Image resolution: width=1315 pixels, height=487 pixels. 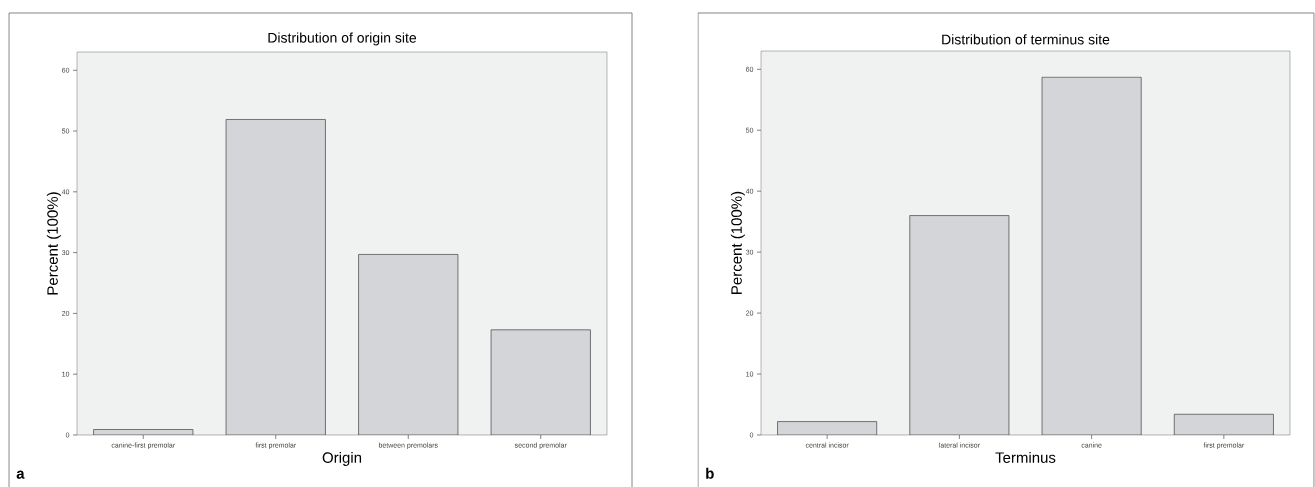 What do you see at coordinates (710, 473) in the screenshot?
I see `text: b` at bounding box center [710, 473].